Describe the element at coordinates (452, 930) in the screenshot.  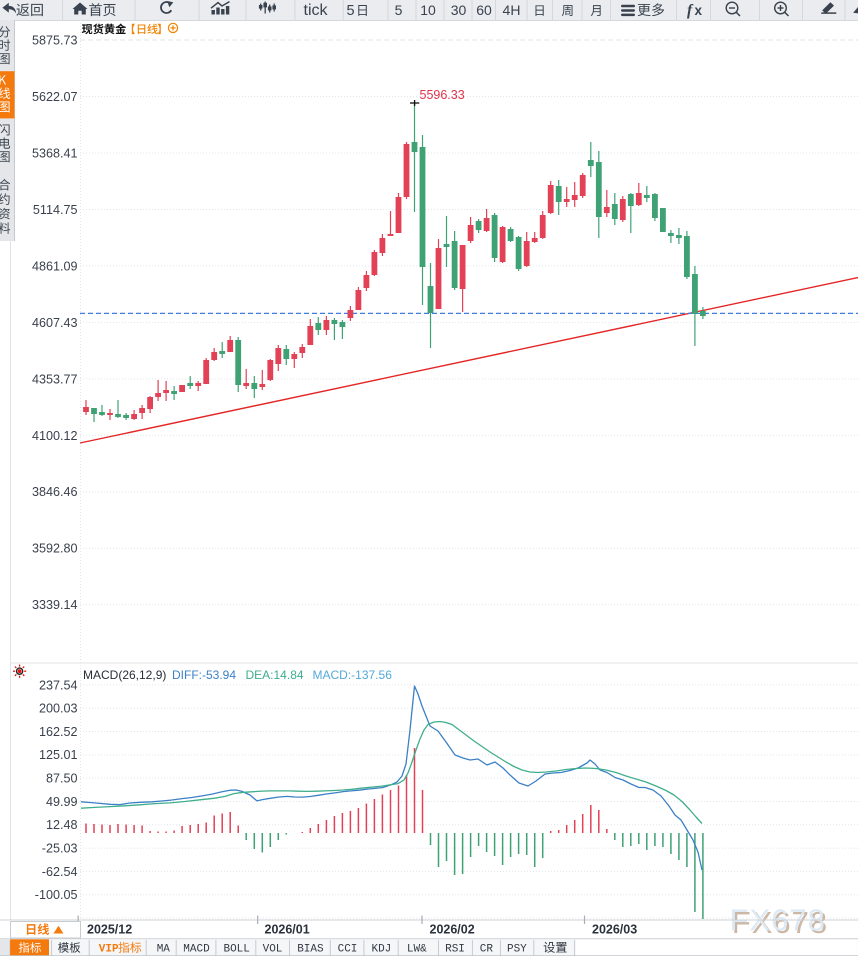
I see `svg-text: 2026/02` at that location.